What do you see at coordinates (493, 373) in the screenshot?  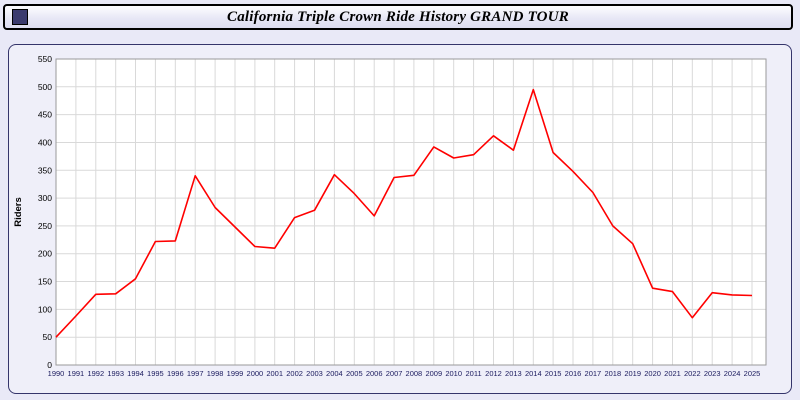 I see `x-tick-label: 2012` at bounding box center [493, 373].